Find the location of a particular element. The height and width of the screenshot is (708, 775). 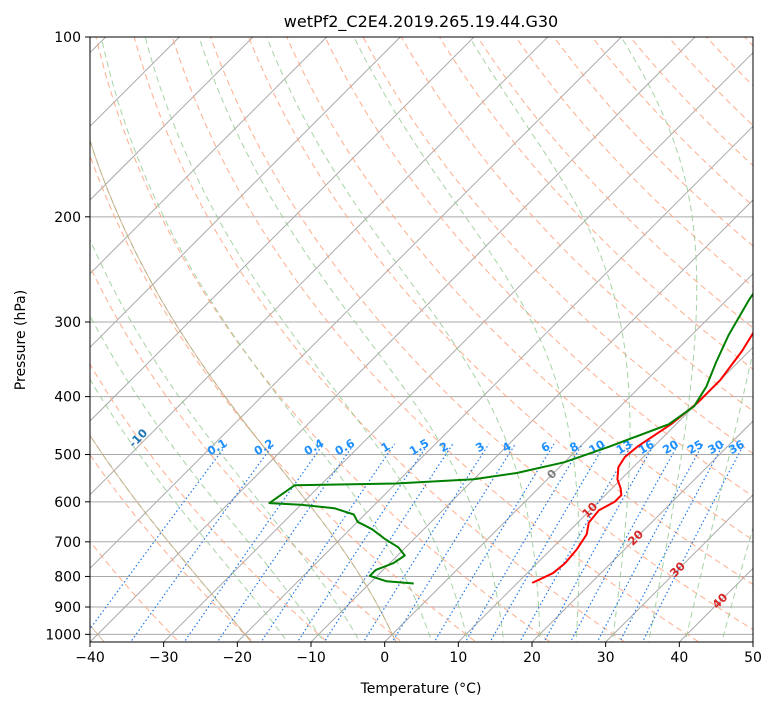

y-tick-label: 900 is located at coordinates (67, 608).